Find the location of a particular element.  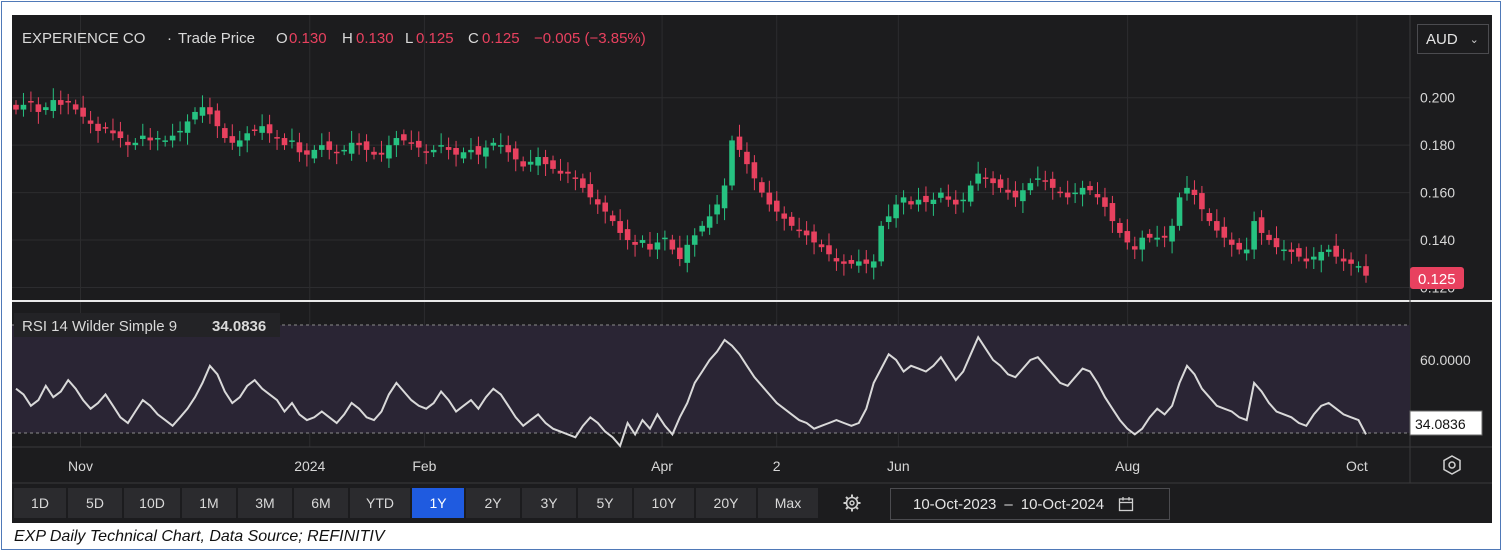

time-tick-label: Feb is located at coordinates (424, 466).